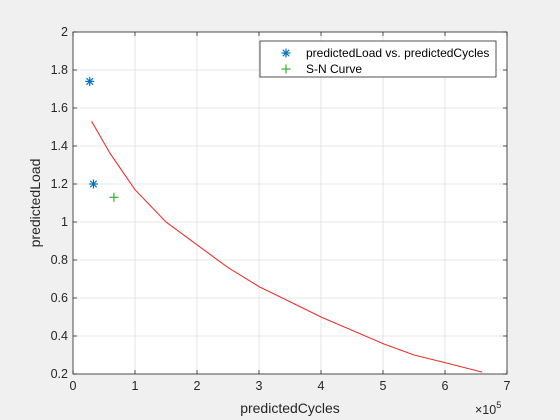 This screenshot has height=420, width=560. What do you see at coordinates (445, 386) in the screenshot?
I see `x-tick-label-6: 6` at bounding box center [445, 386].